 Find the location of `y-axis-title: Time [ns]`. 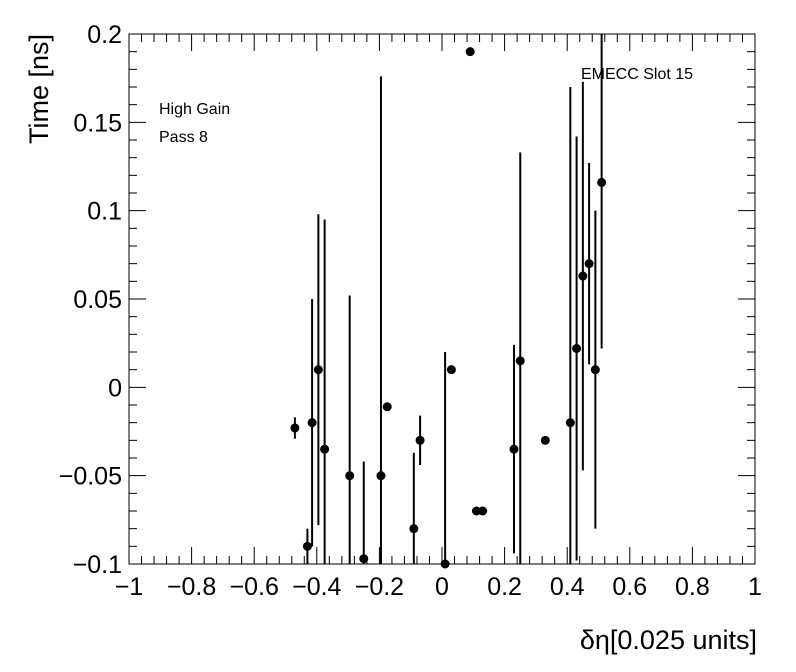

y-axis-title: Time [ns] is located at coordinates (39, 89).